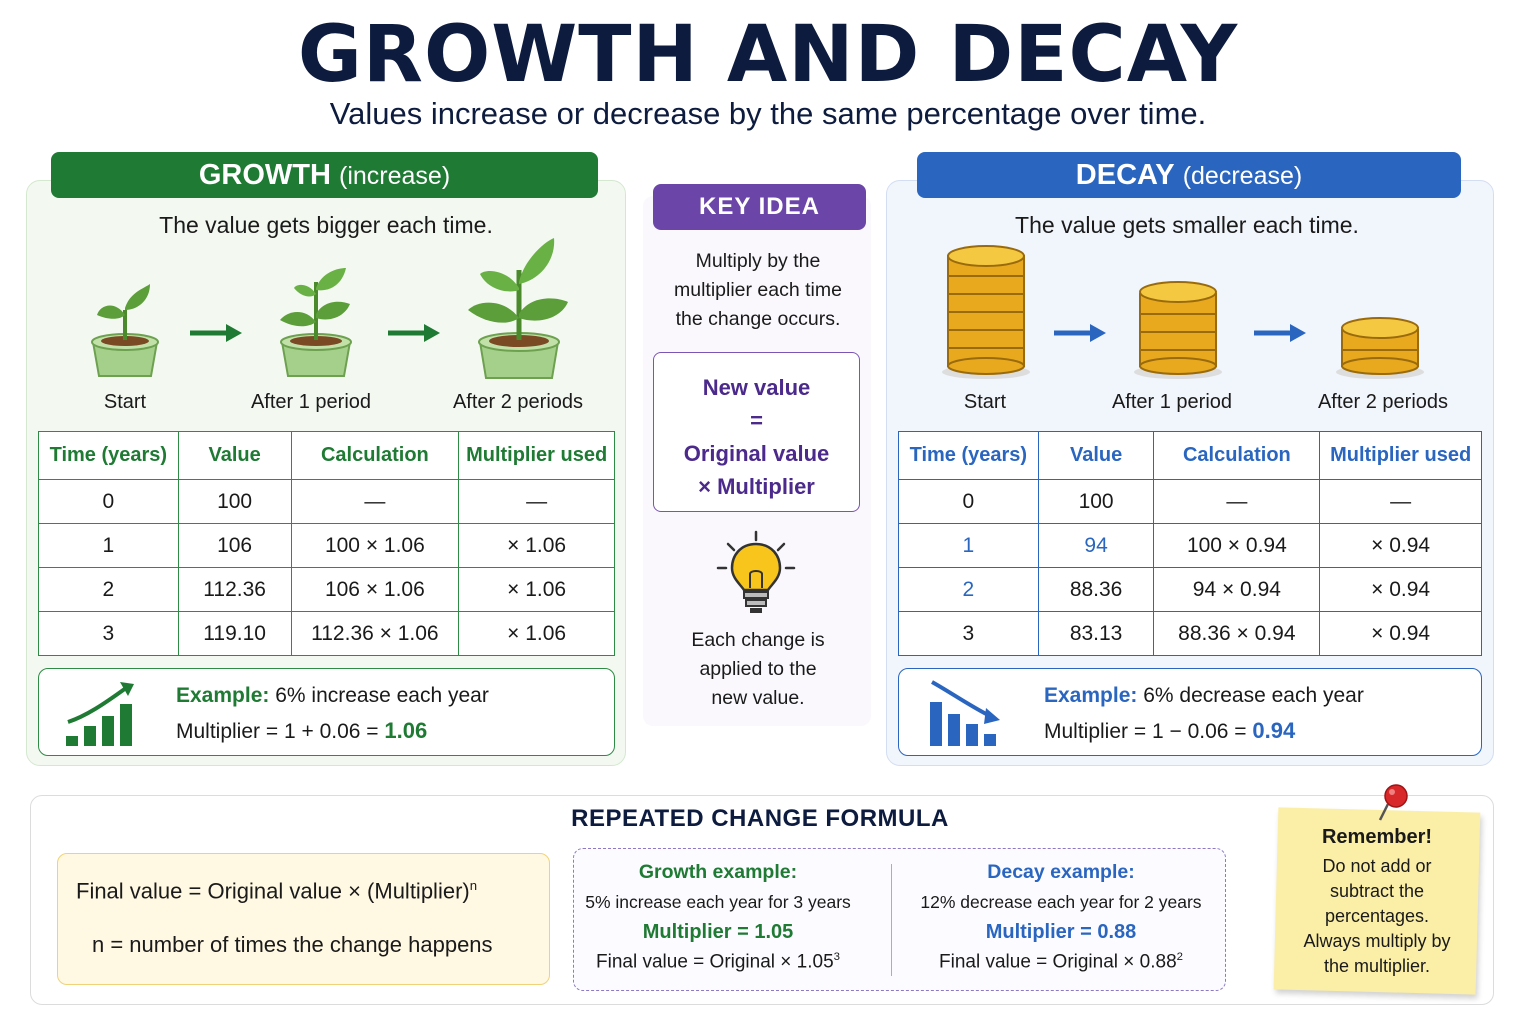 This screenshot has width=1536, height=1024. I want to click on table-cell: 100 × 0.94, so click(1237, 545).